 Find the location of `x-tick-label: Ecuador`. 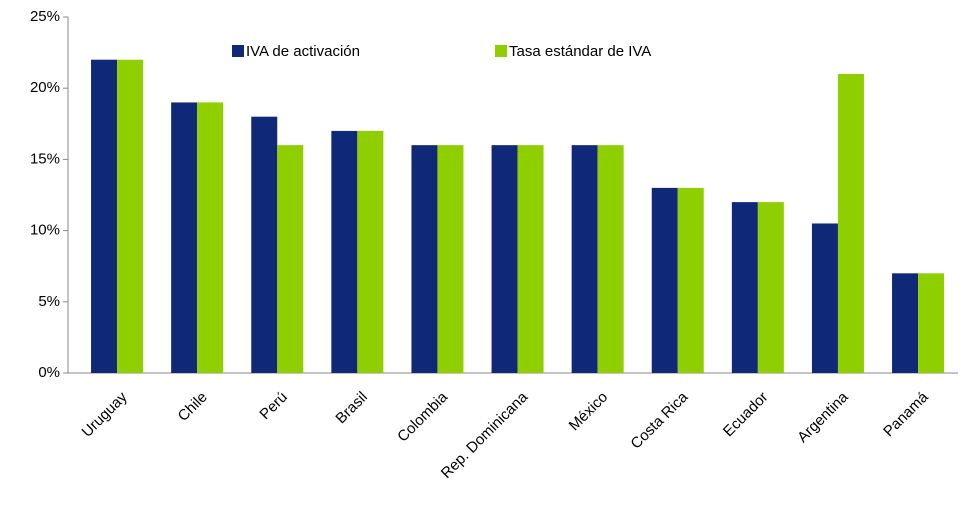

x-tick-label: Ecuador is located at coordinates (746, 415).